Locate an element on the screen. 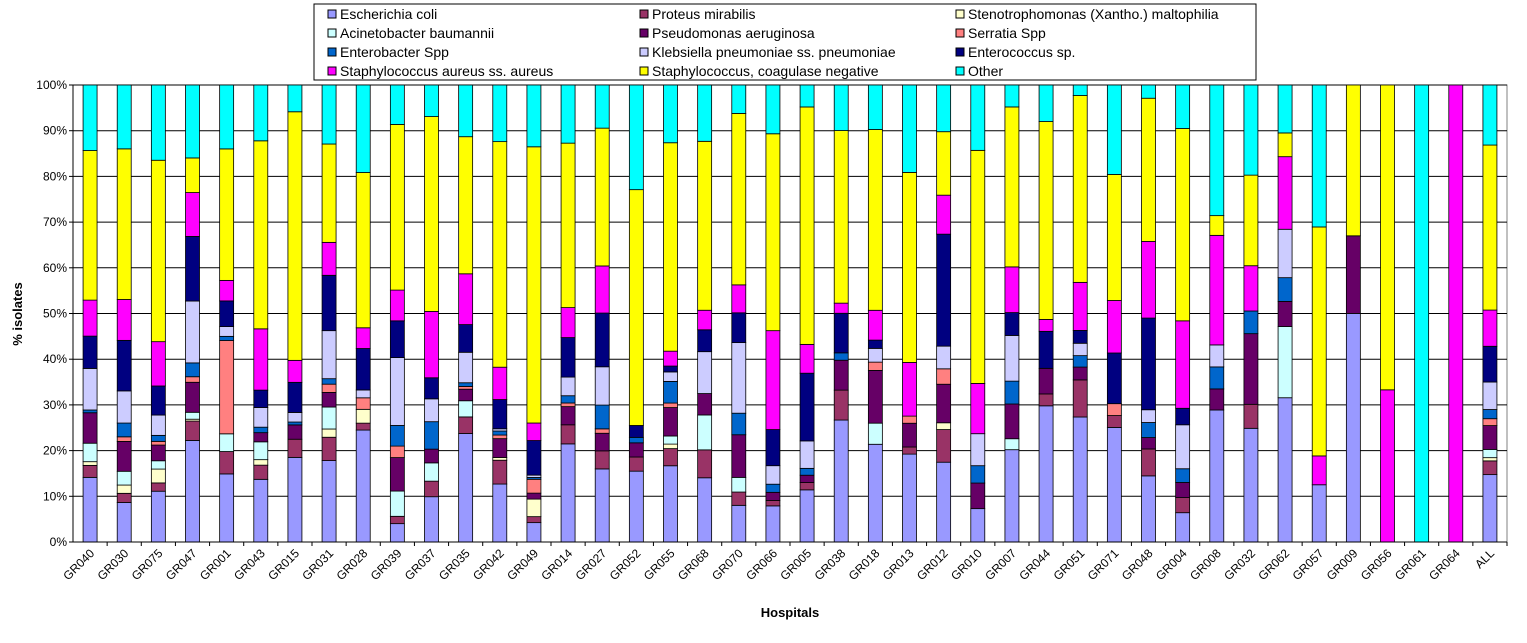 Image resolution: width=1527 pixels, height=643 pixels. x-tick-label: GR039 is located at coordinates (386, 564).